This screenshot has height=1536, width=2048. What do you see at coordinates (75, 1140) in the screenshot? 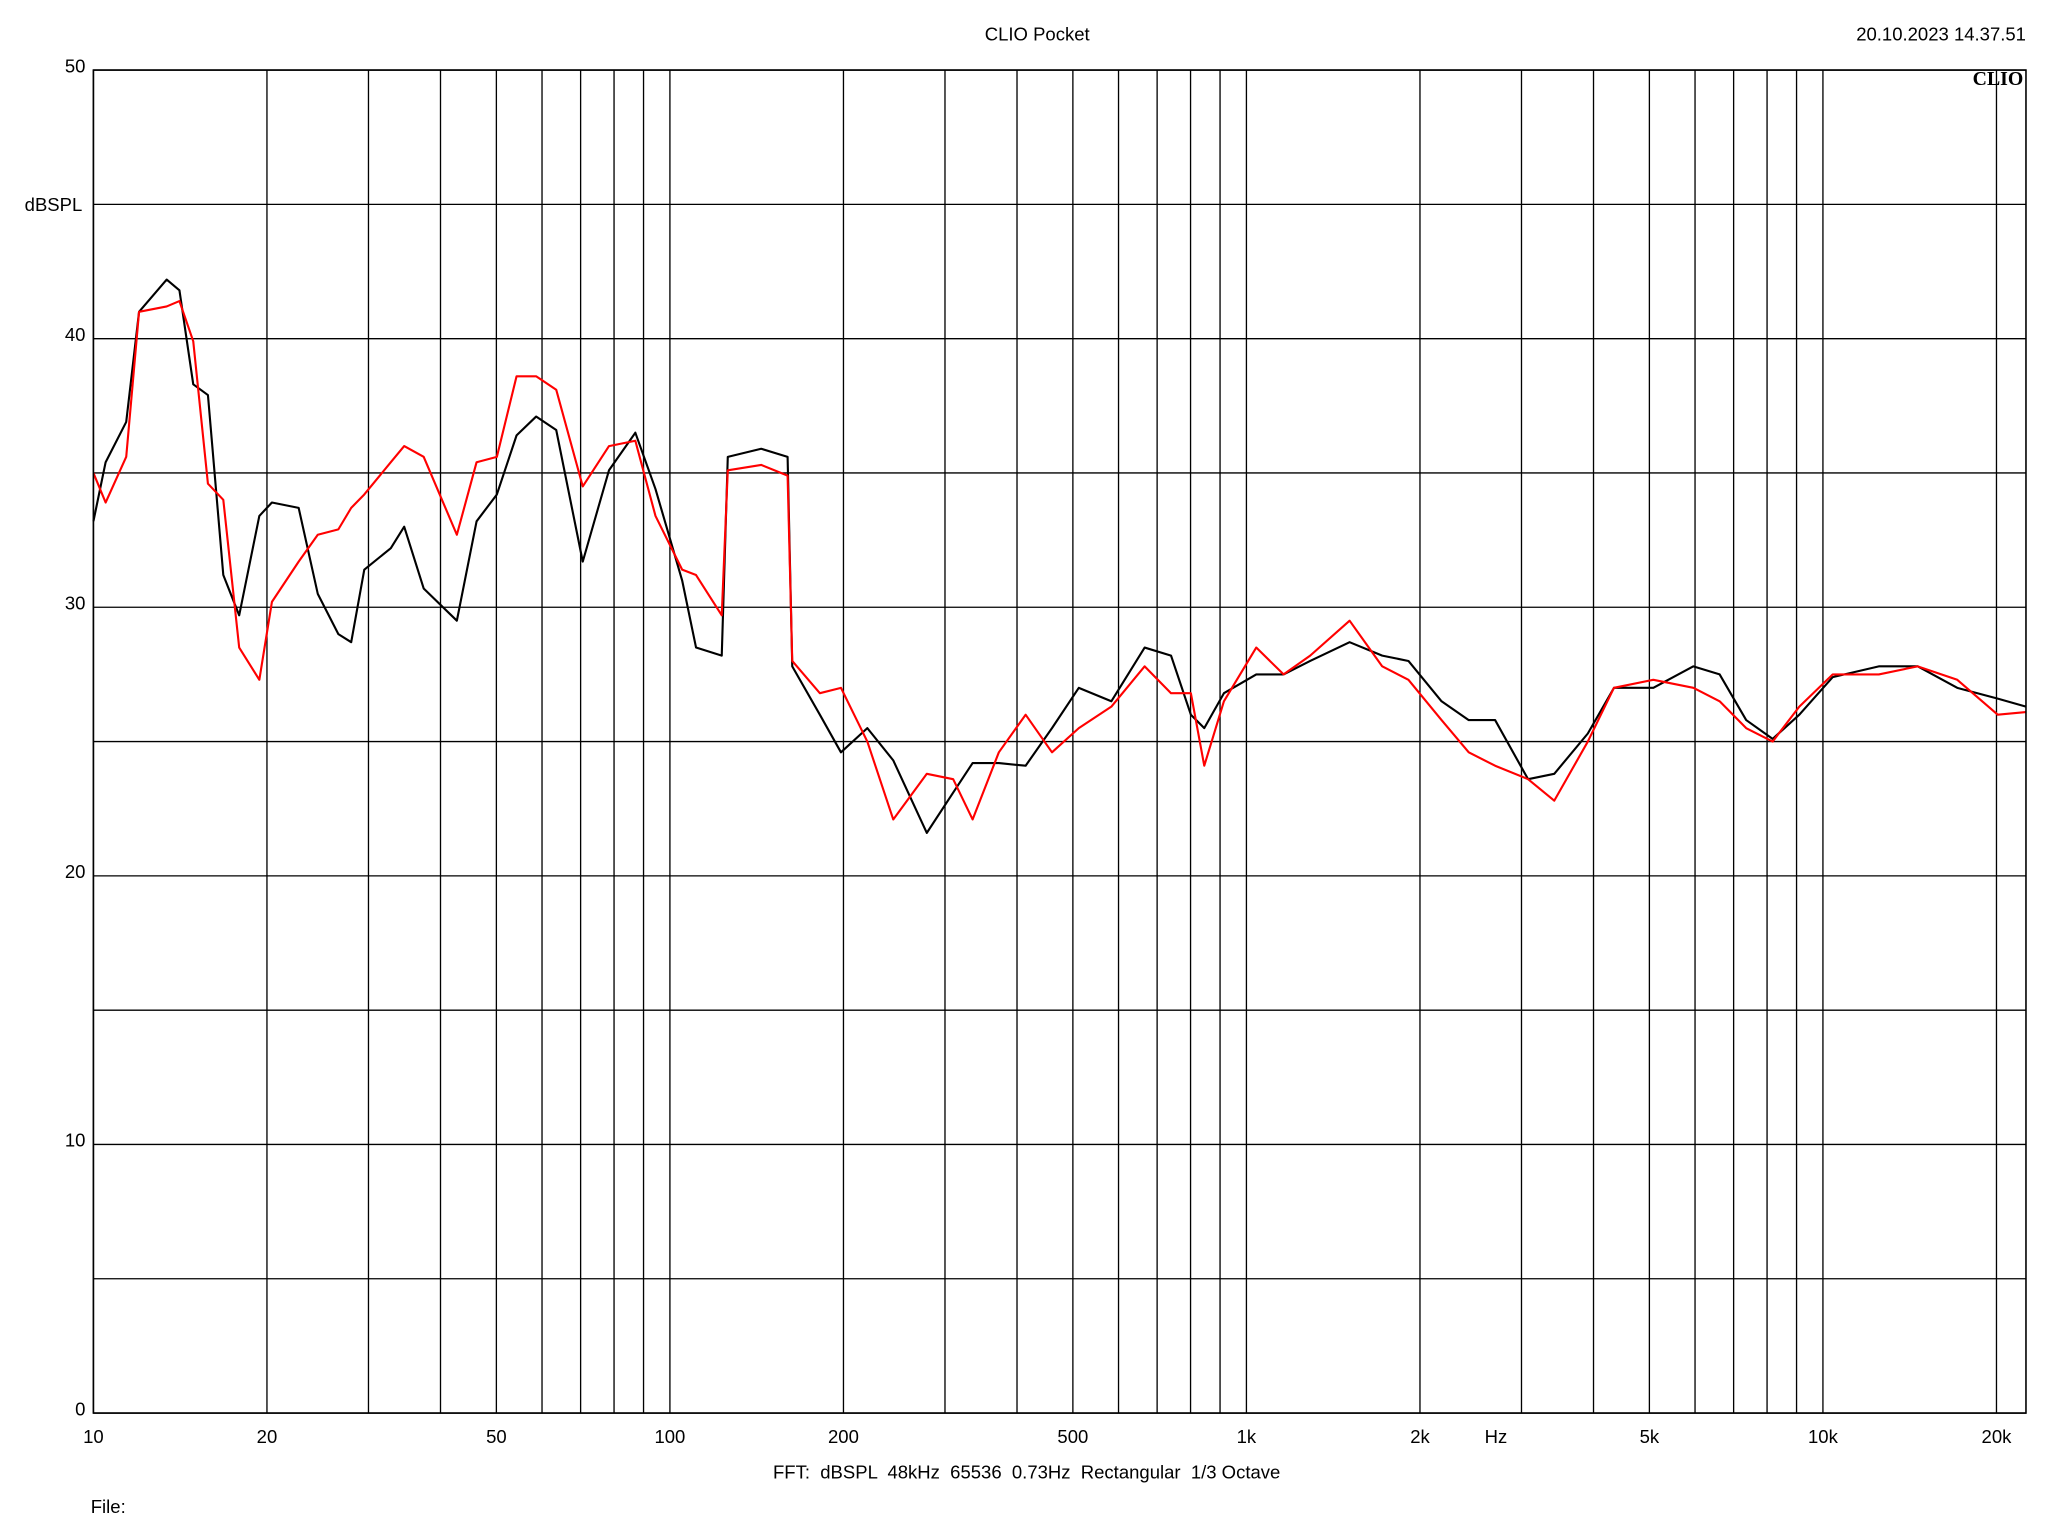
I see `y-tick-label: 10` at bounding box center [75, 1140].